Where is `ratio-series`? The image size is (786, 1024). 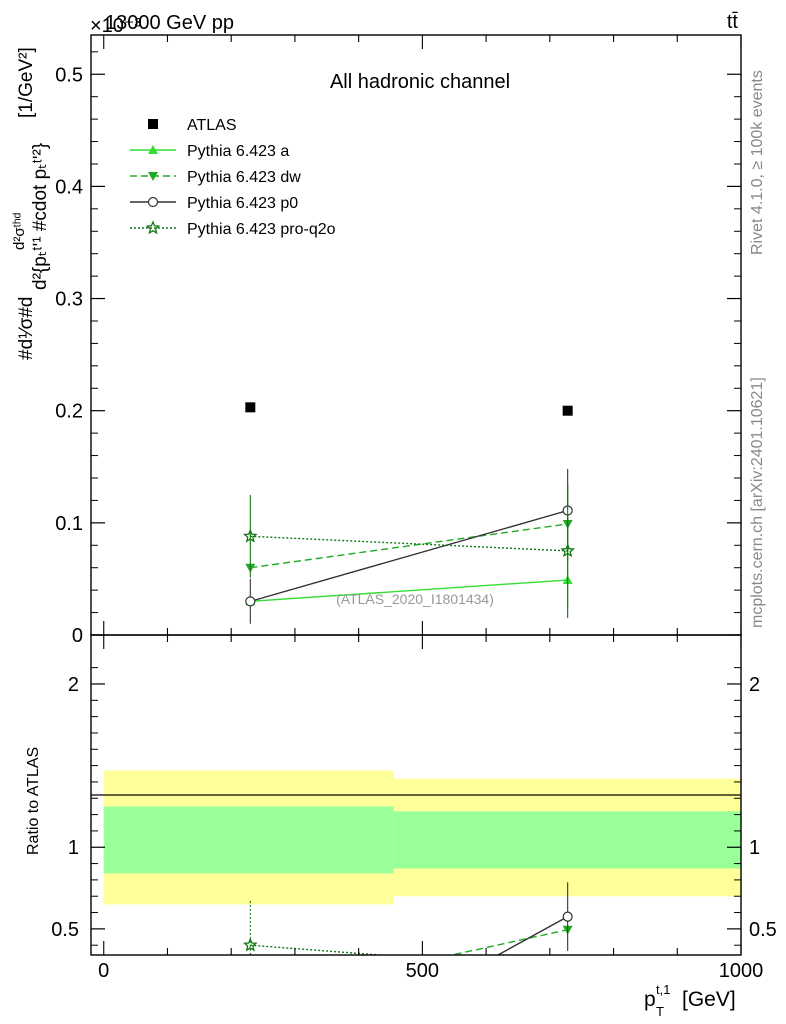 ratio-series is located at coordinates (407, 918).